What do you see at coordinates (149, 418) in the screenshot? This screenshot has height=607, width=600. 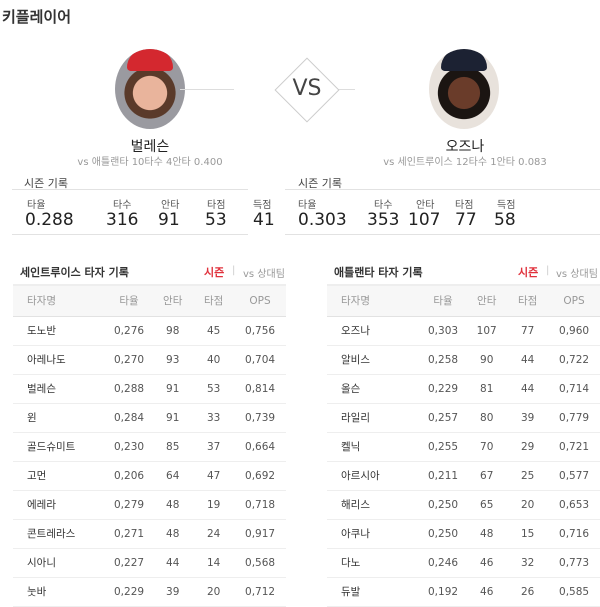 I see `table-row: 윈 0,284 91 33 0,739` at bounding box center [149, 418].